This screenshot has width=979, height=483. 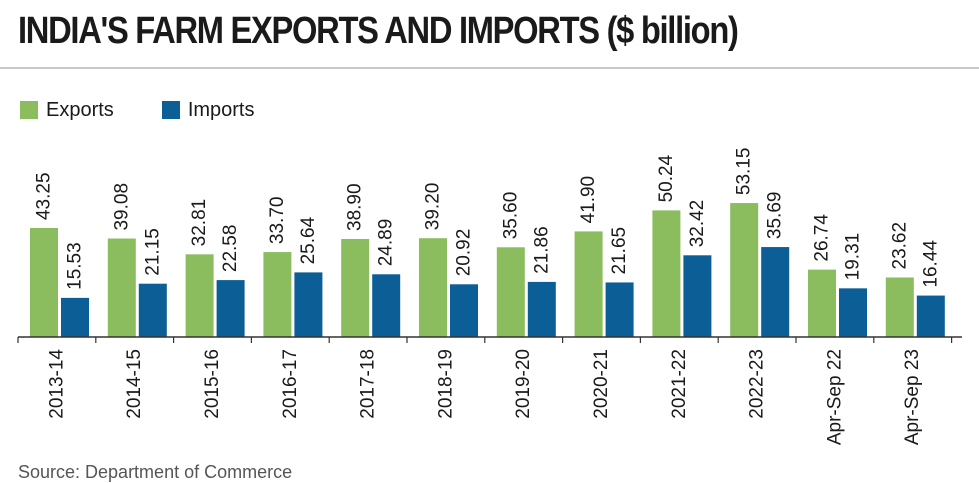 I want to click on value-label-imports-Apr-Sep 23: 16.44, so click(x=930, y=264).